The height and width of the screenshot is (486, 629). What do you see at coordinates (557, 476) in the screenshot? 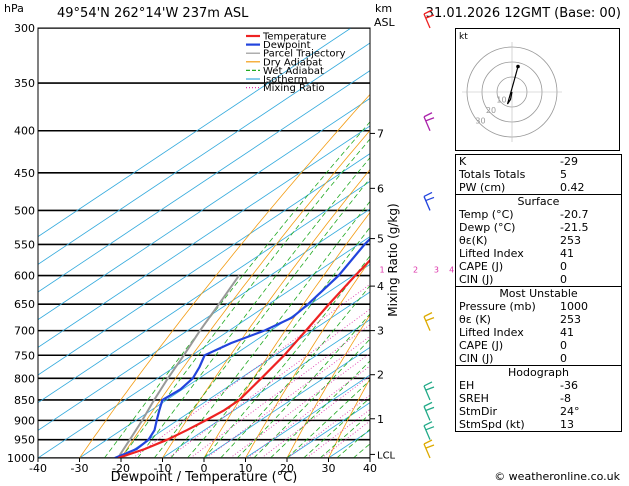
I see `copyright-footer: © weatheronline.co.uk` at bounding box center [557, 476].